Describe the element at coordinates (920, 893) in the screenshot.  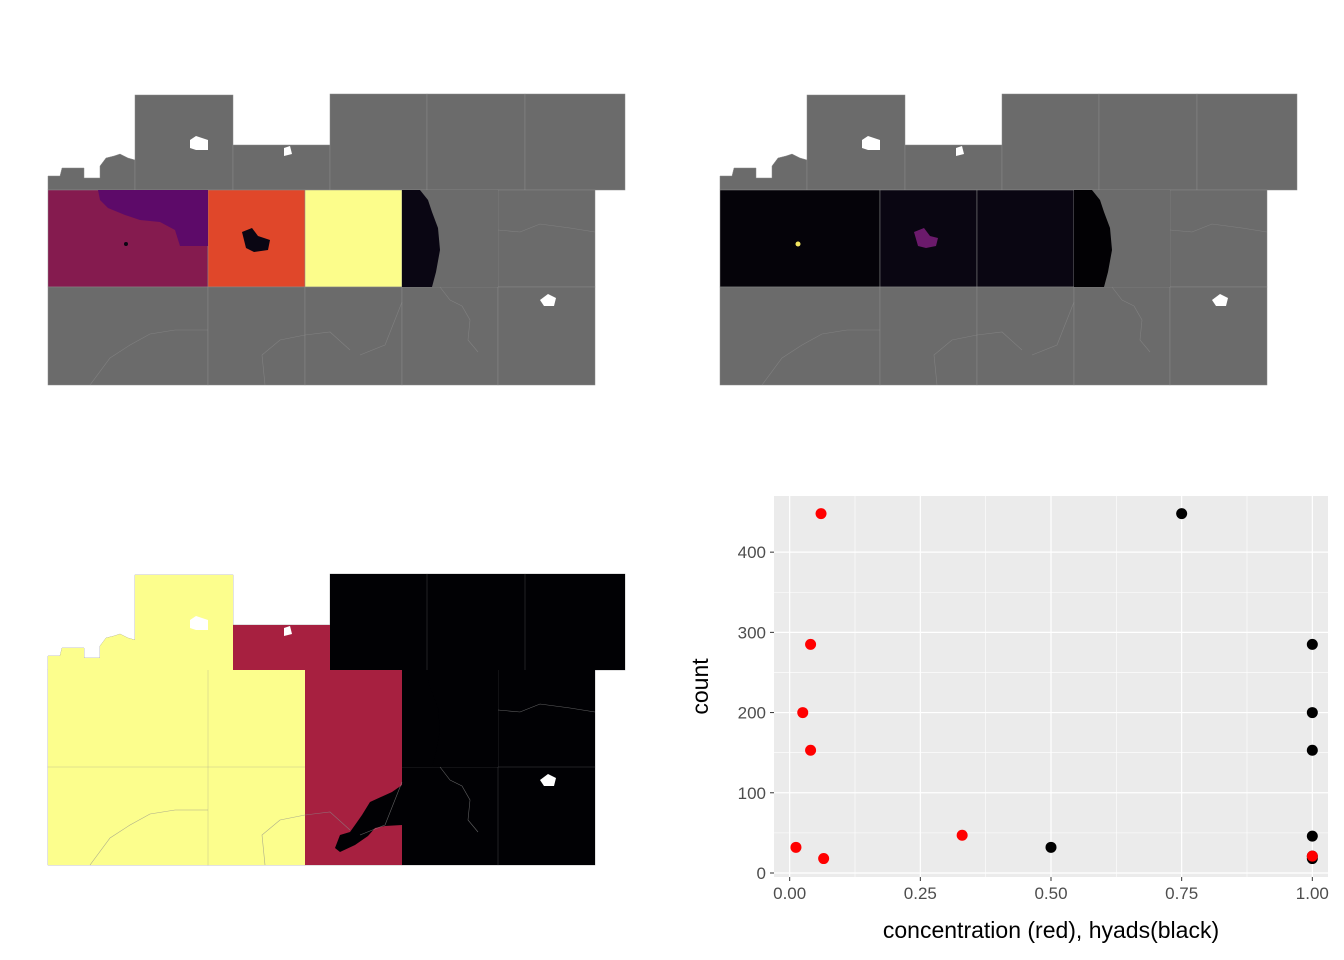
I see `x-tick-label: 0.25` at that location.